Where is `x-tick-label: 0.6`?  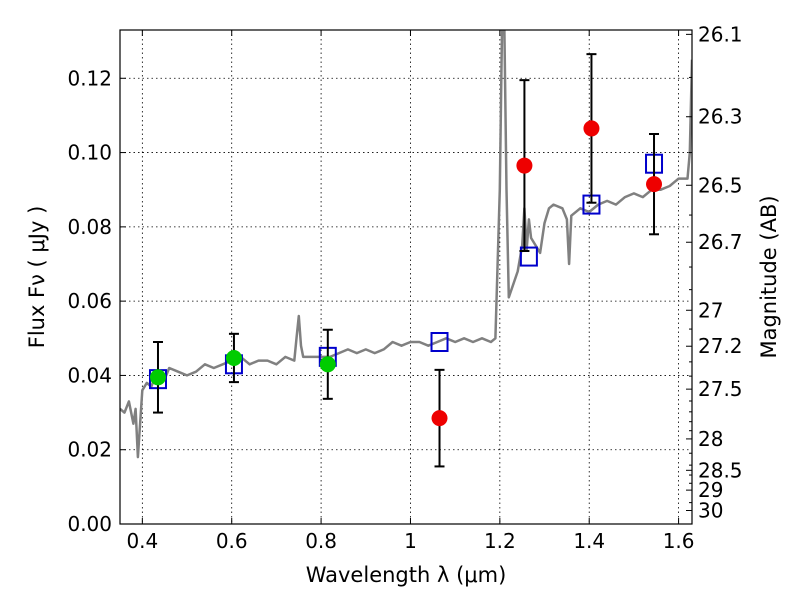 x-tick-label: 0.6 is located at coordinates (232, 541).